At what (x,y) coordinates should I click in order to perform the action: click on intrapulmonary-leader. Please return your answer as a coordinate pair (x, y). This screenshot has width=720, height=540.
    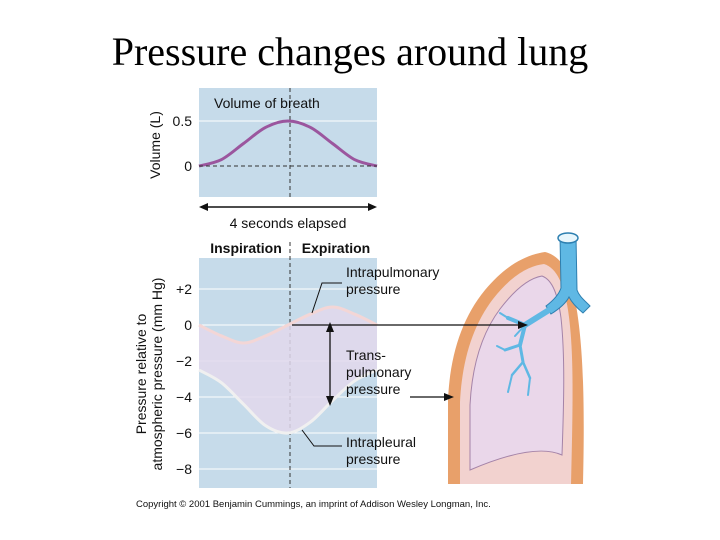
    Looking at the image, I should click on (326, 298).